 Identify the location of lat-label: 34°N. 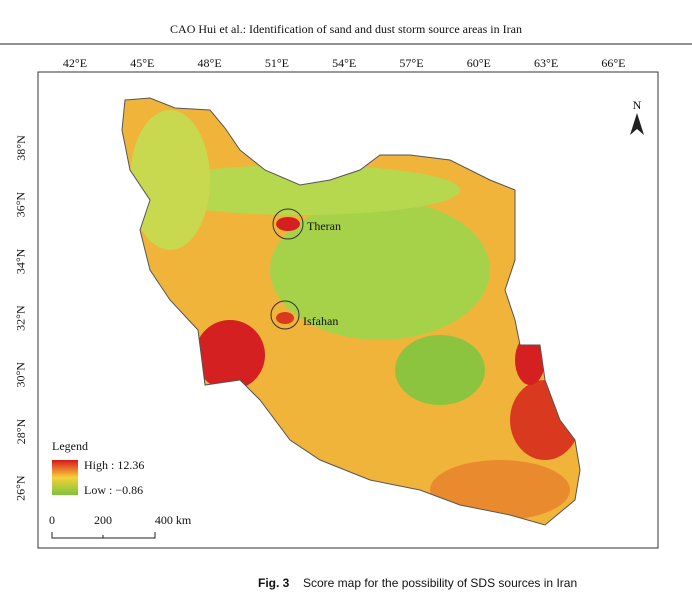
(21, 261).